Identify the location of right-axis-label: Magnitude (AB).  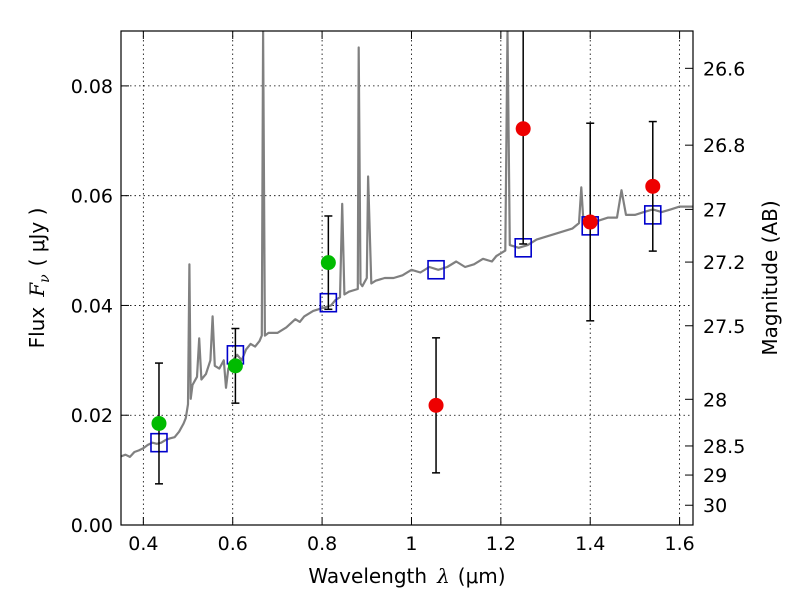
(770, 277).